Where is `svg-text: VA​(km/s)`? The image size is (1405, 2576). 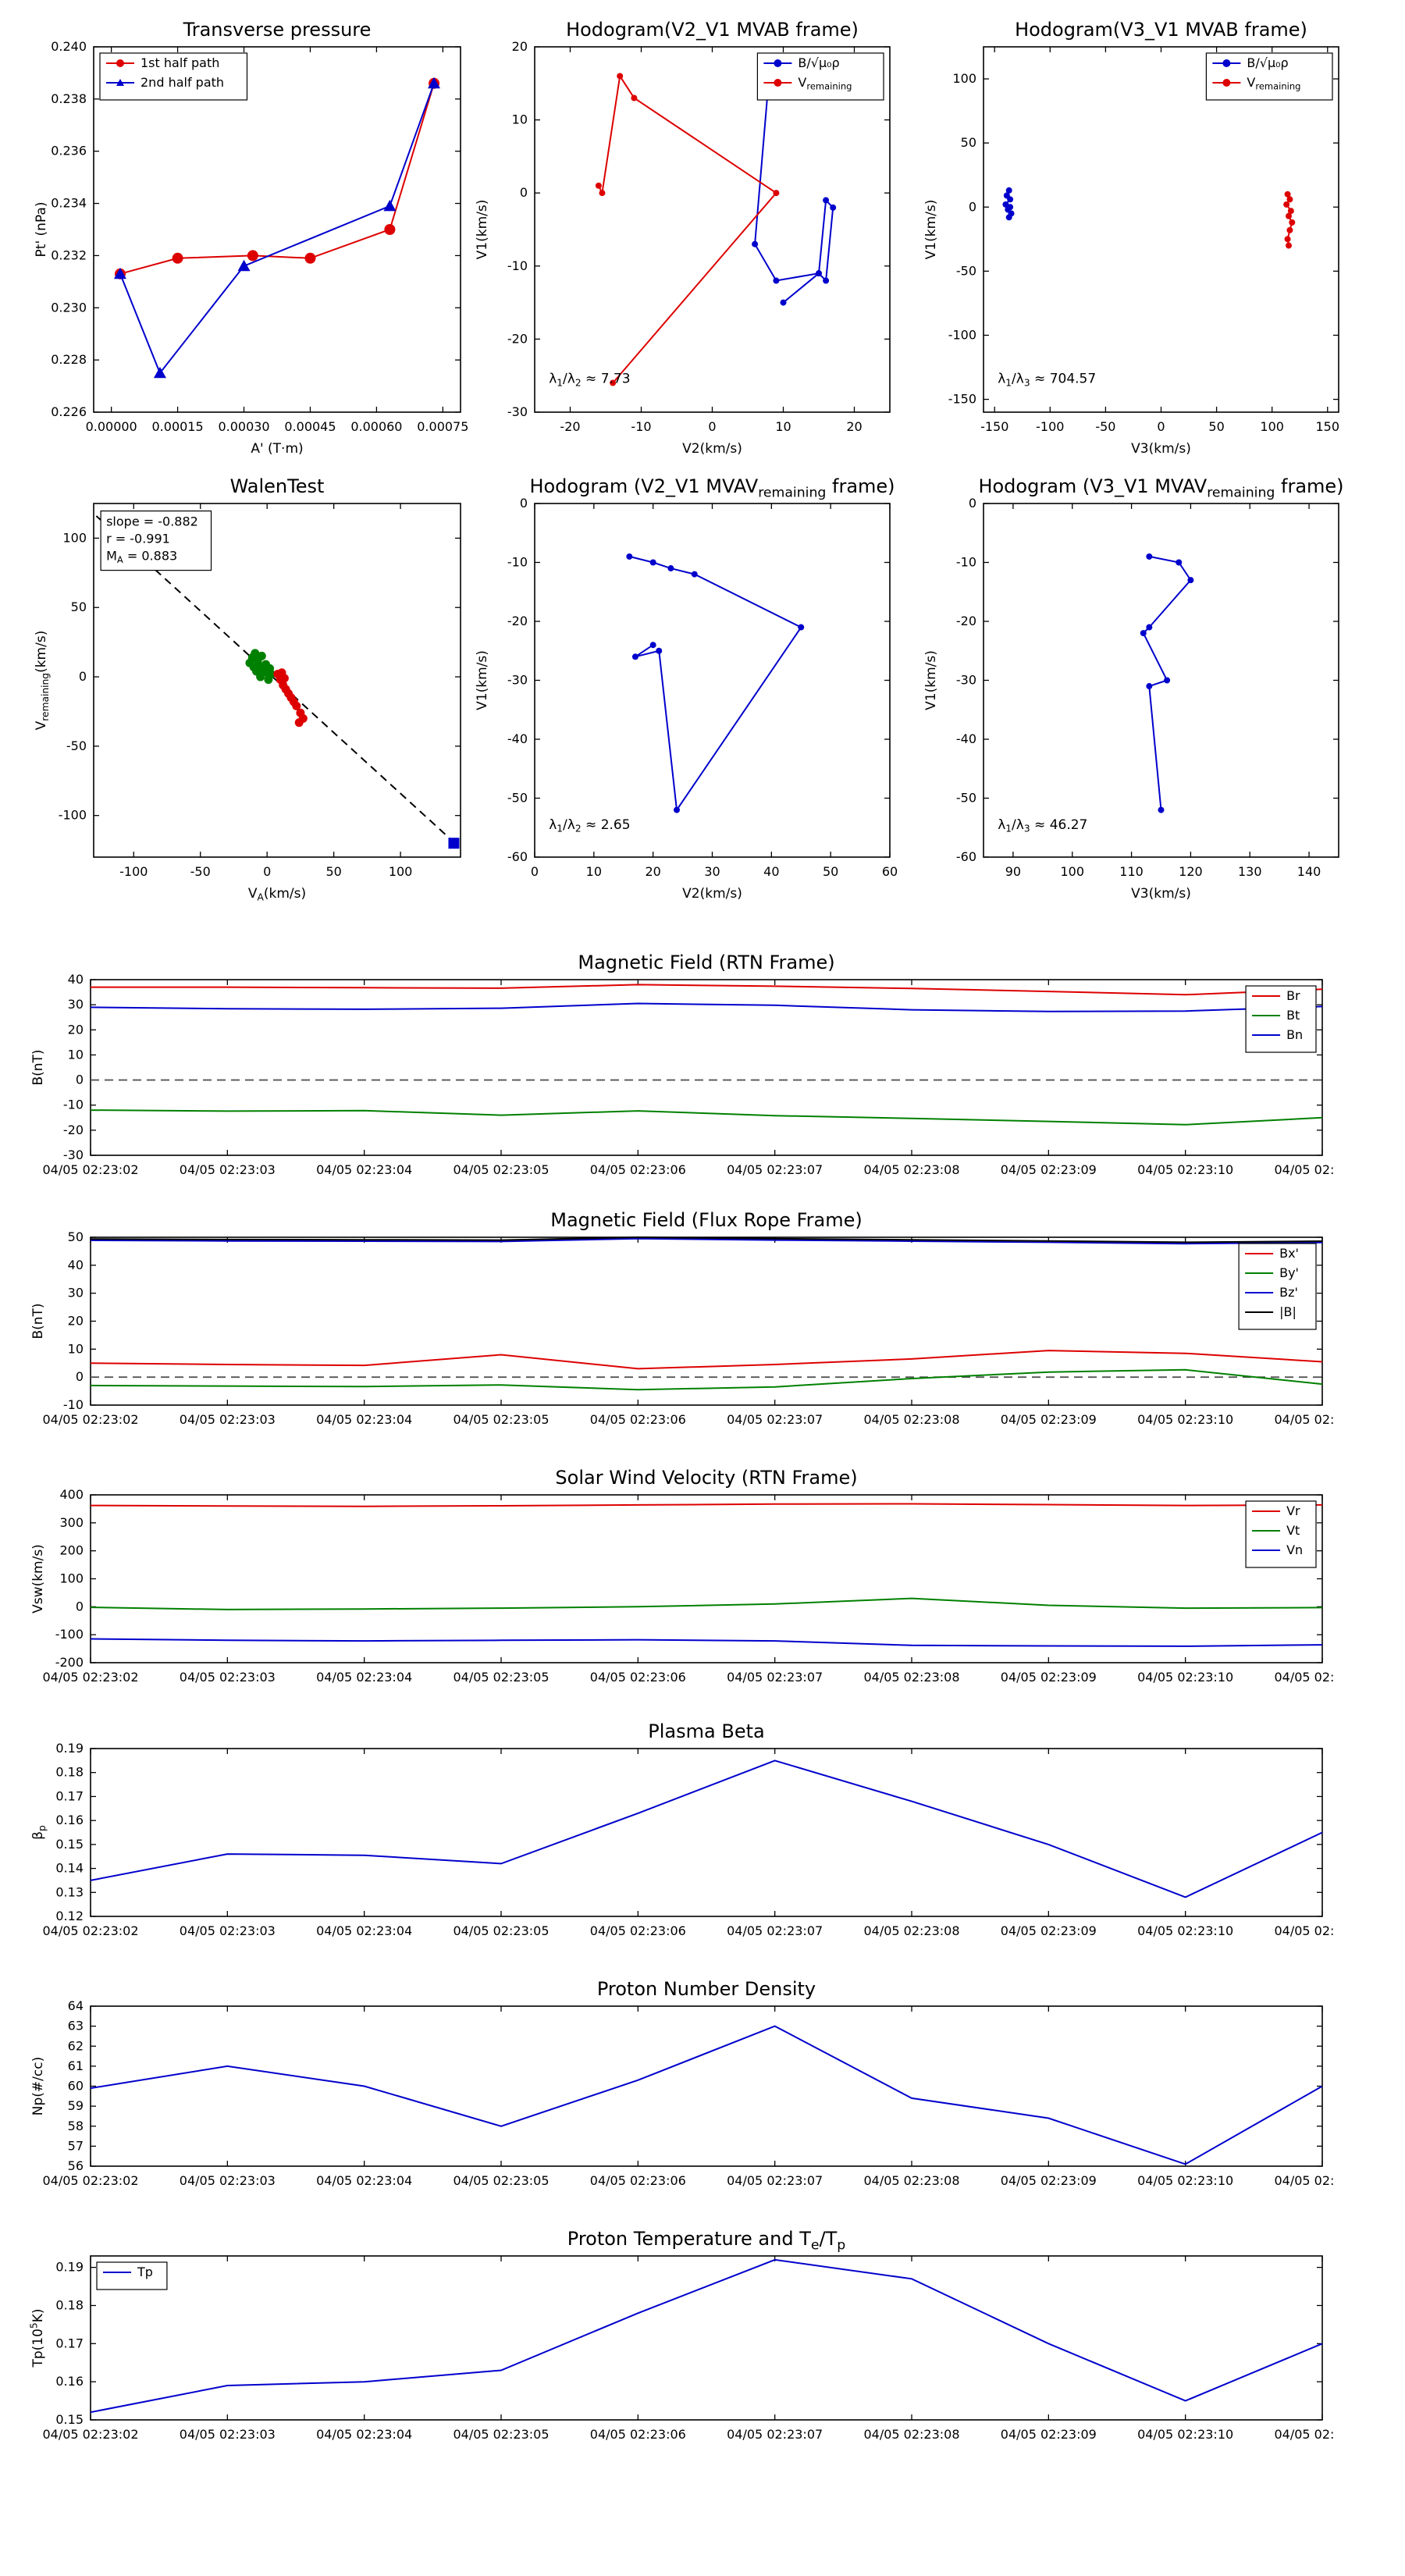
svg-text: VA​(km/s) is located at coordinates (277, 894).